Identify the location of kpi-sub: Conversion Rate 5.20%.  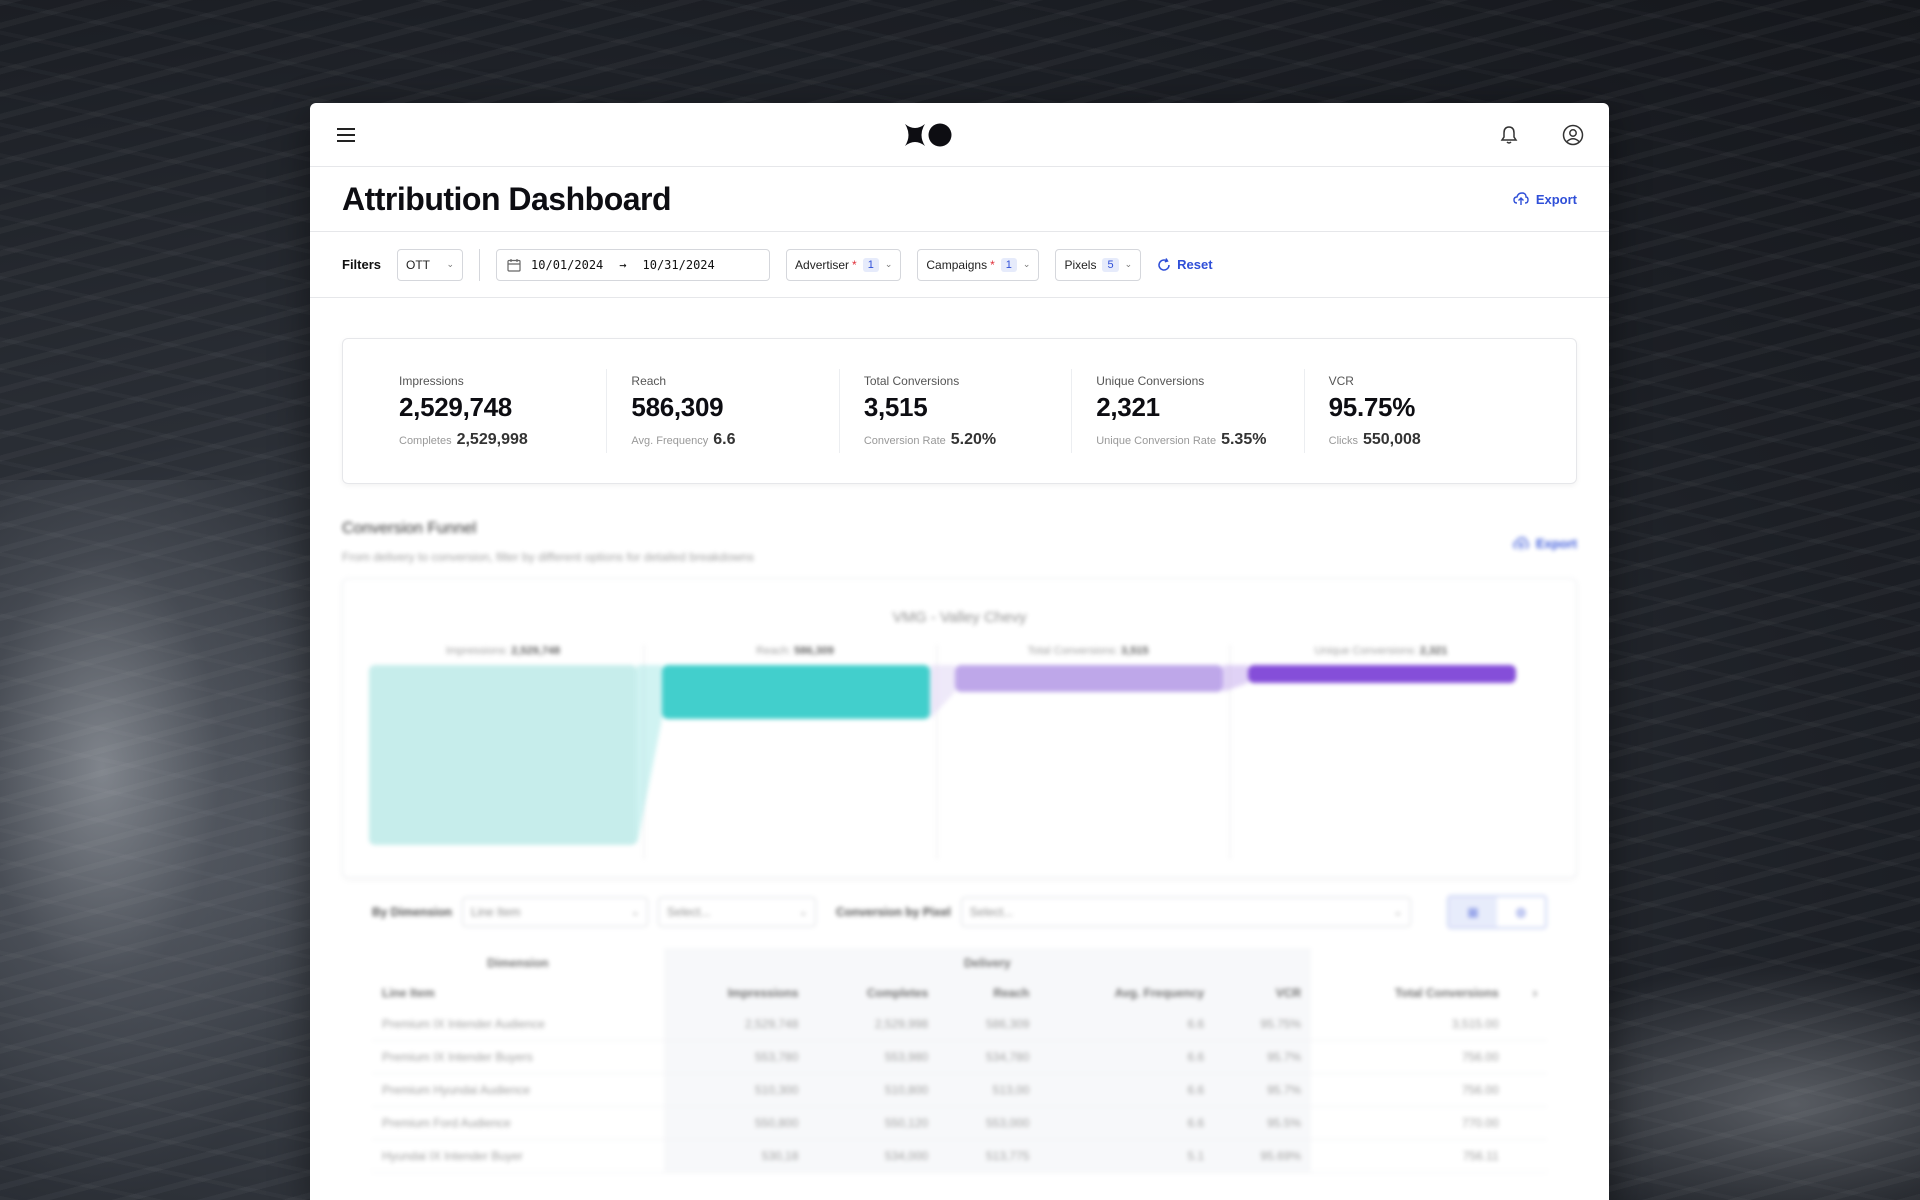
(967, 440).